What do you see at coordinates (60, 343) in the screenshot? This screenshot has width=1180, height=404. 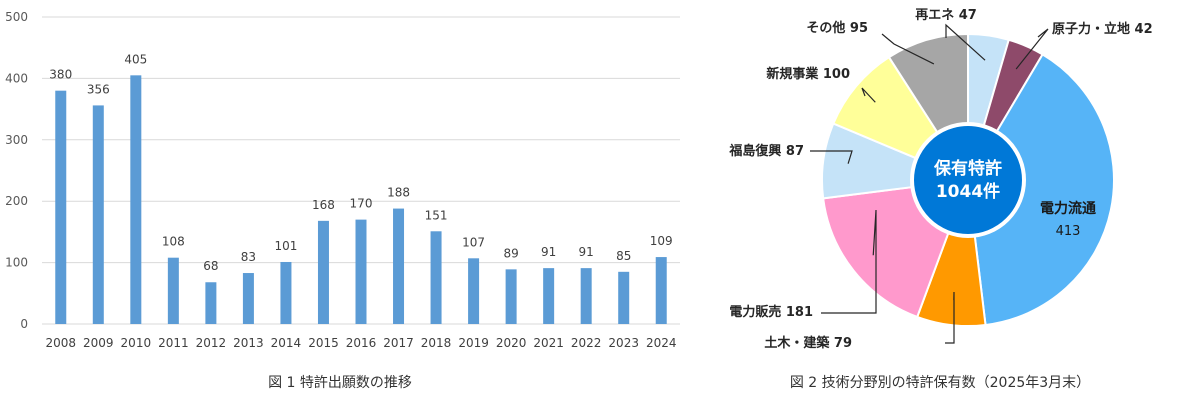 I see `bar-x-tick-label: 2008` at bounding box center [60, 343].